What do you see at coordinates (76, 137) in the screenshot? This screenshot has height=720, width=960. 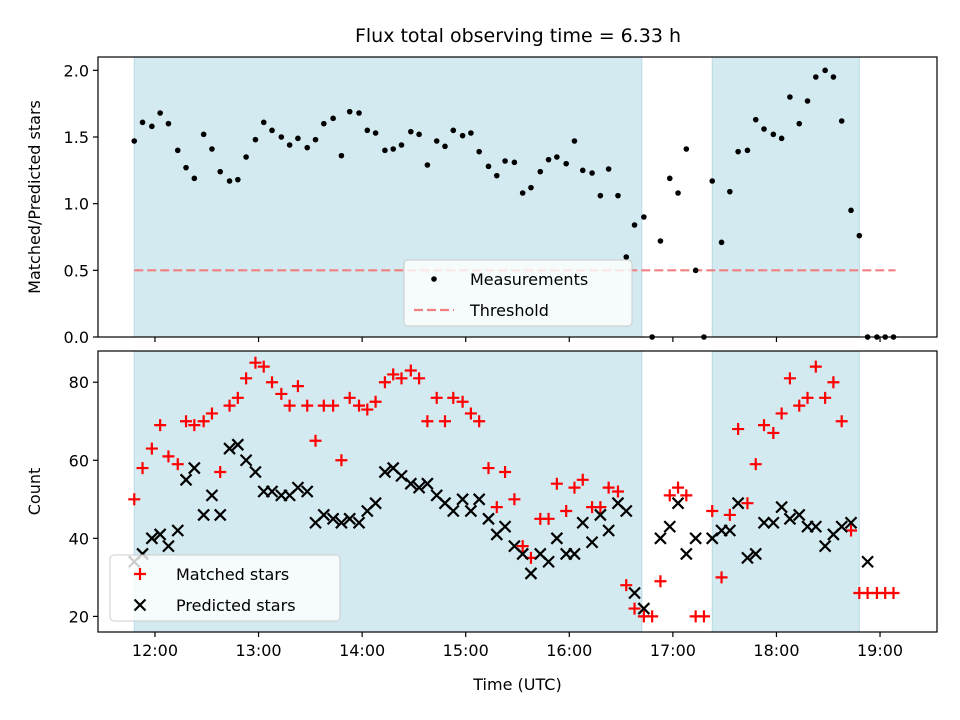 I see `y-tick-label: 1.5` at bounding box center [76, 137].